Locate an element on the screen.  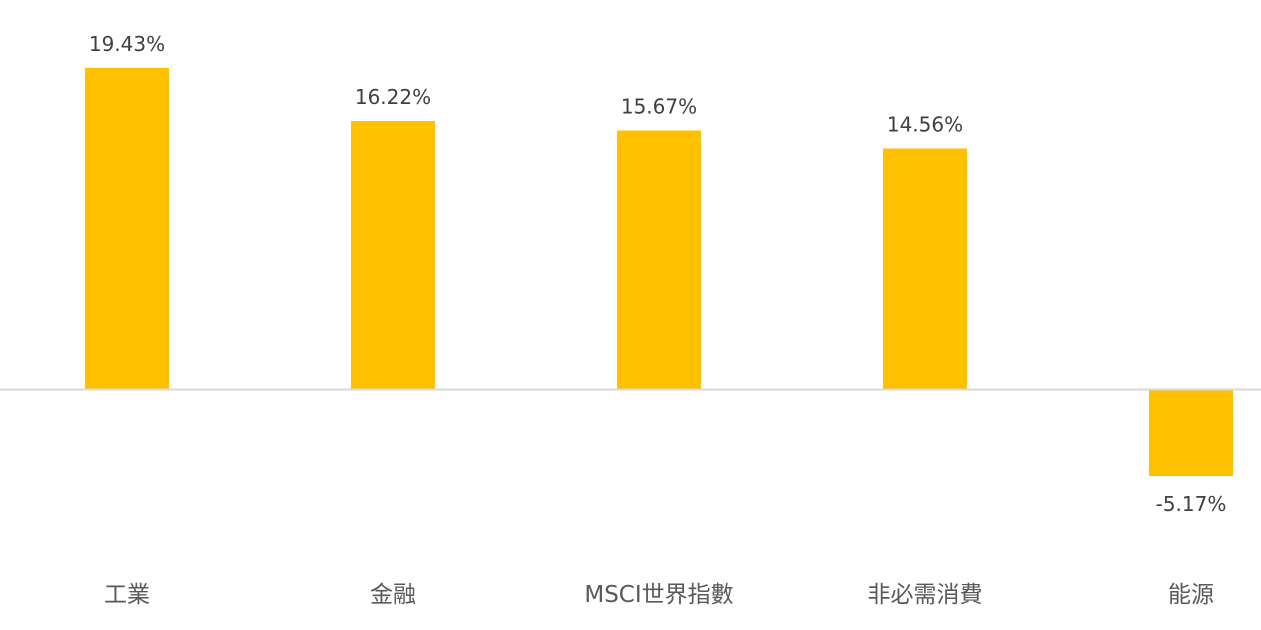
category-label-3: 非必需消費 is located at coordinates (925, 595).